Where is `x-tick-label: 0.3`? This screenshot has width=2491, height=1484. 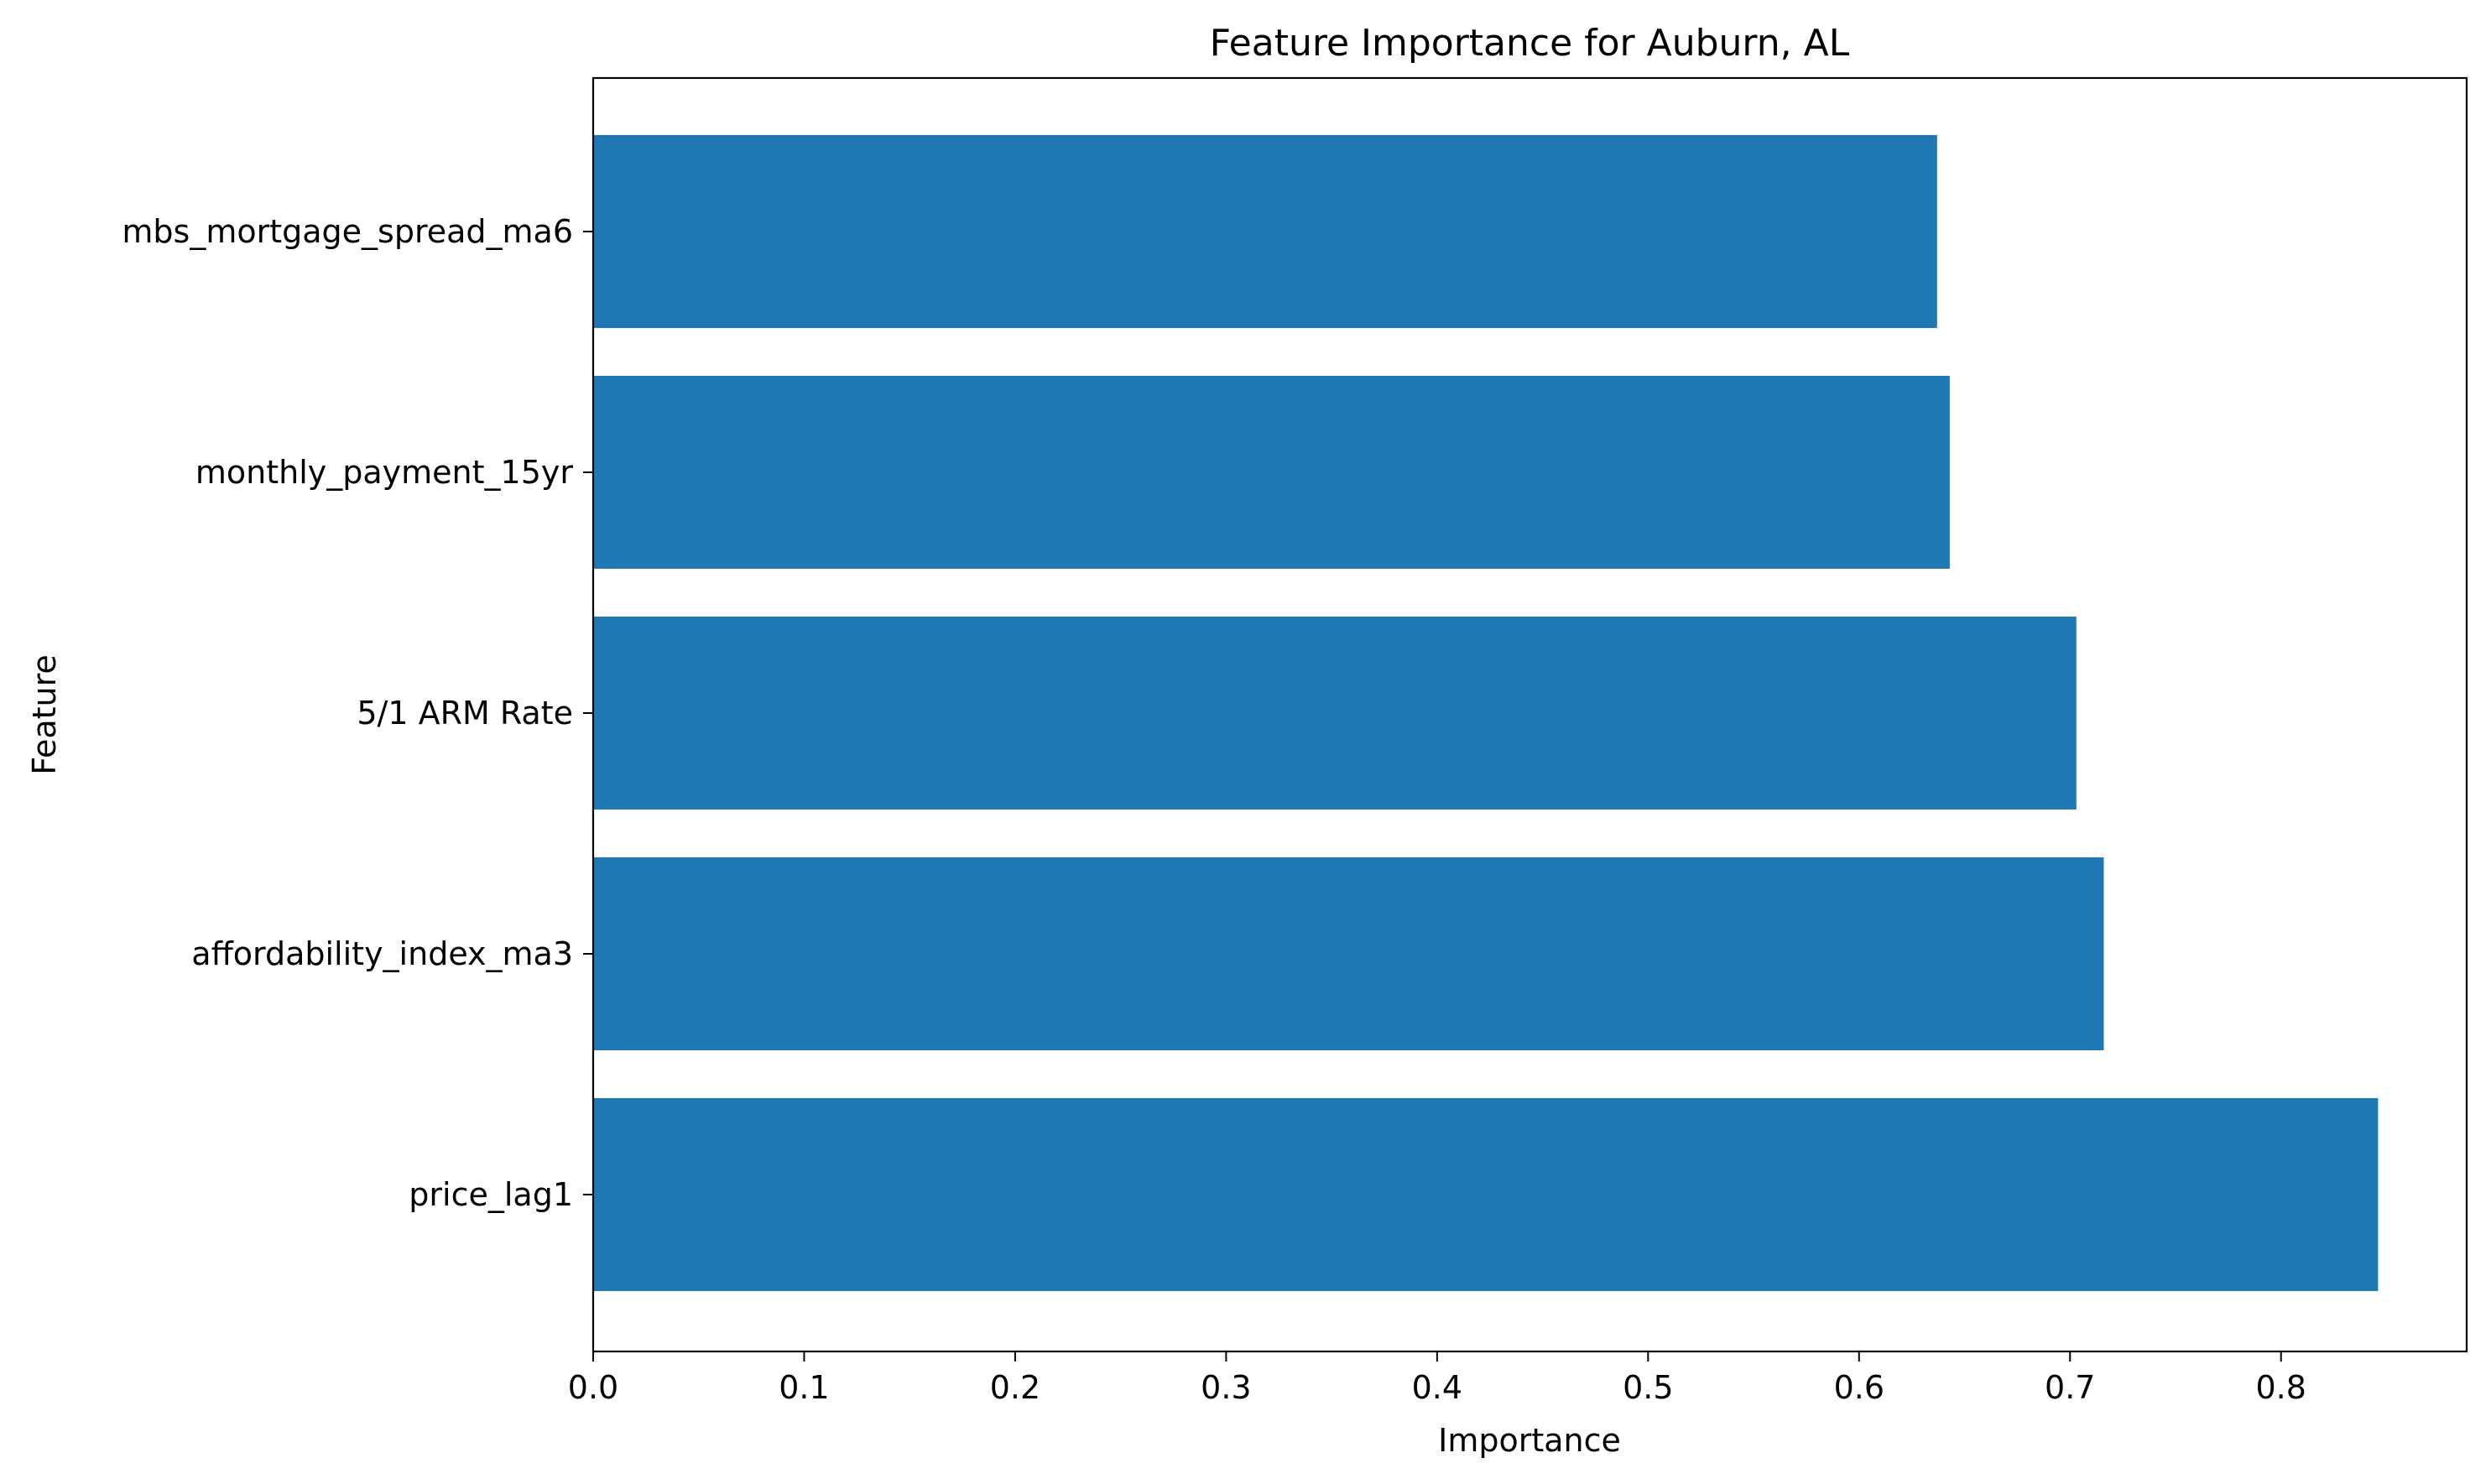
x-tick-label: 0.3 is located at coordinates (1226, 1387).